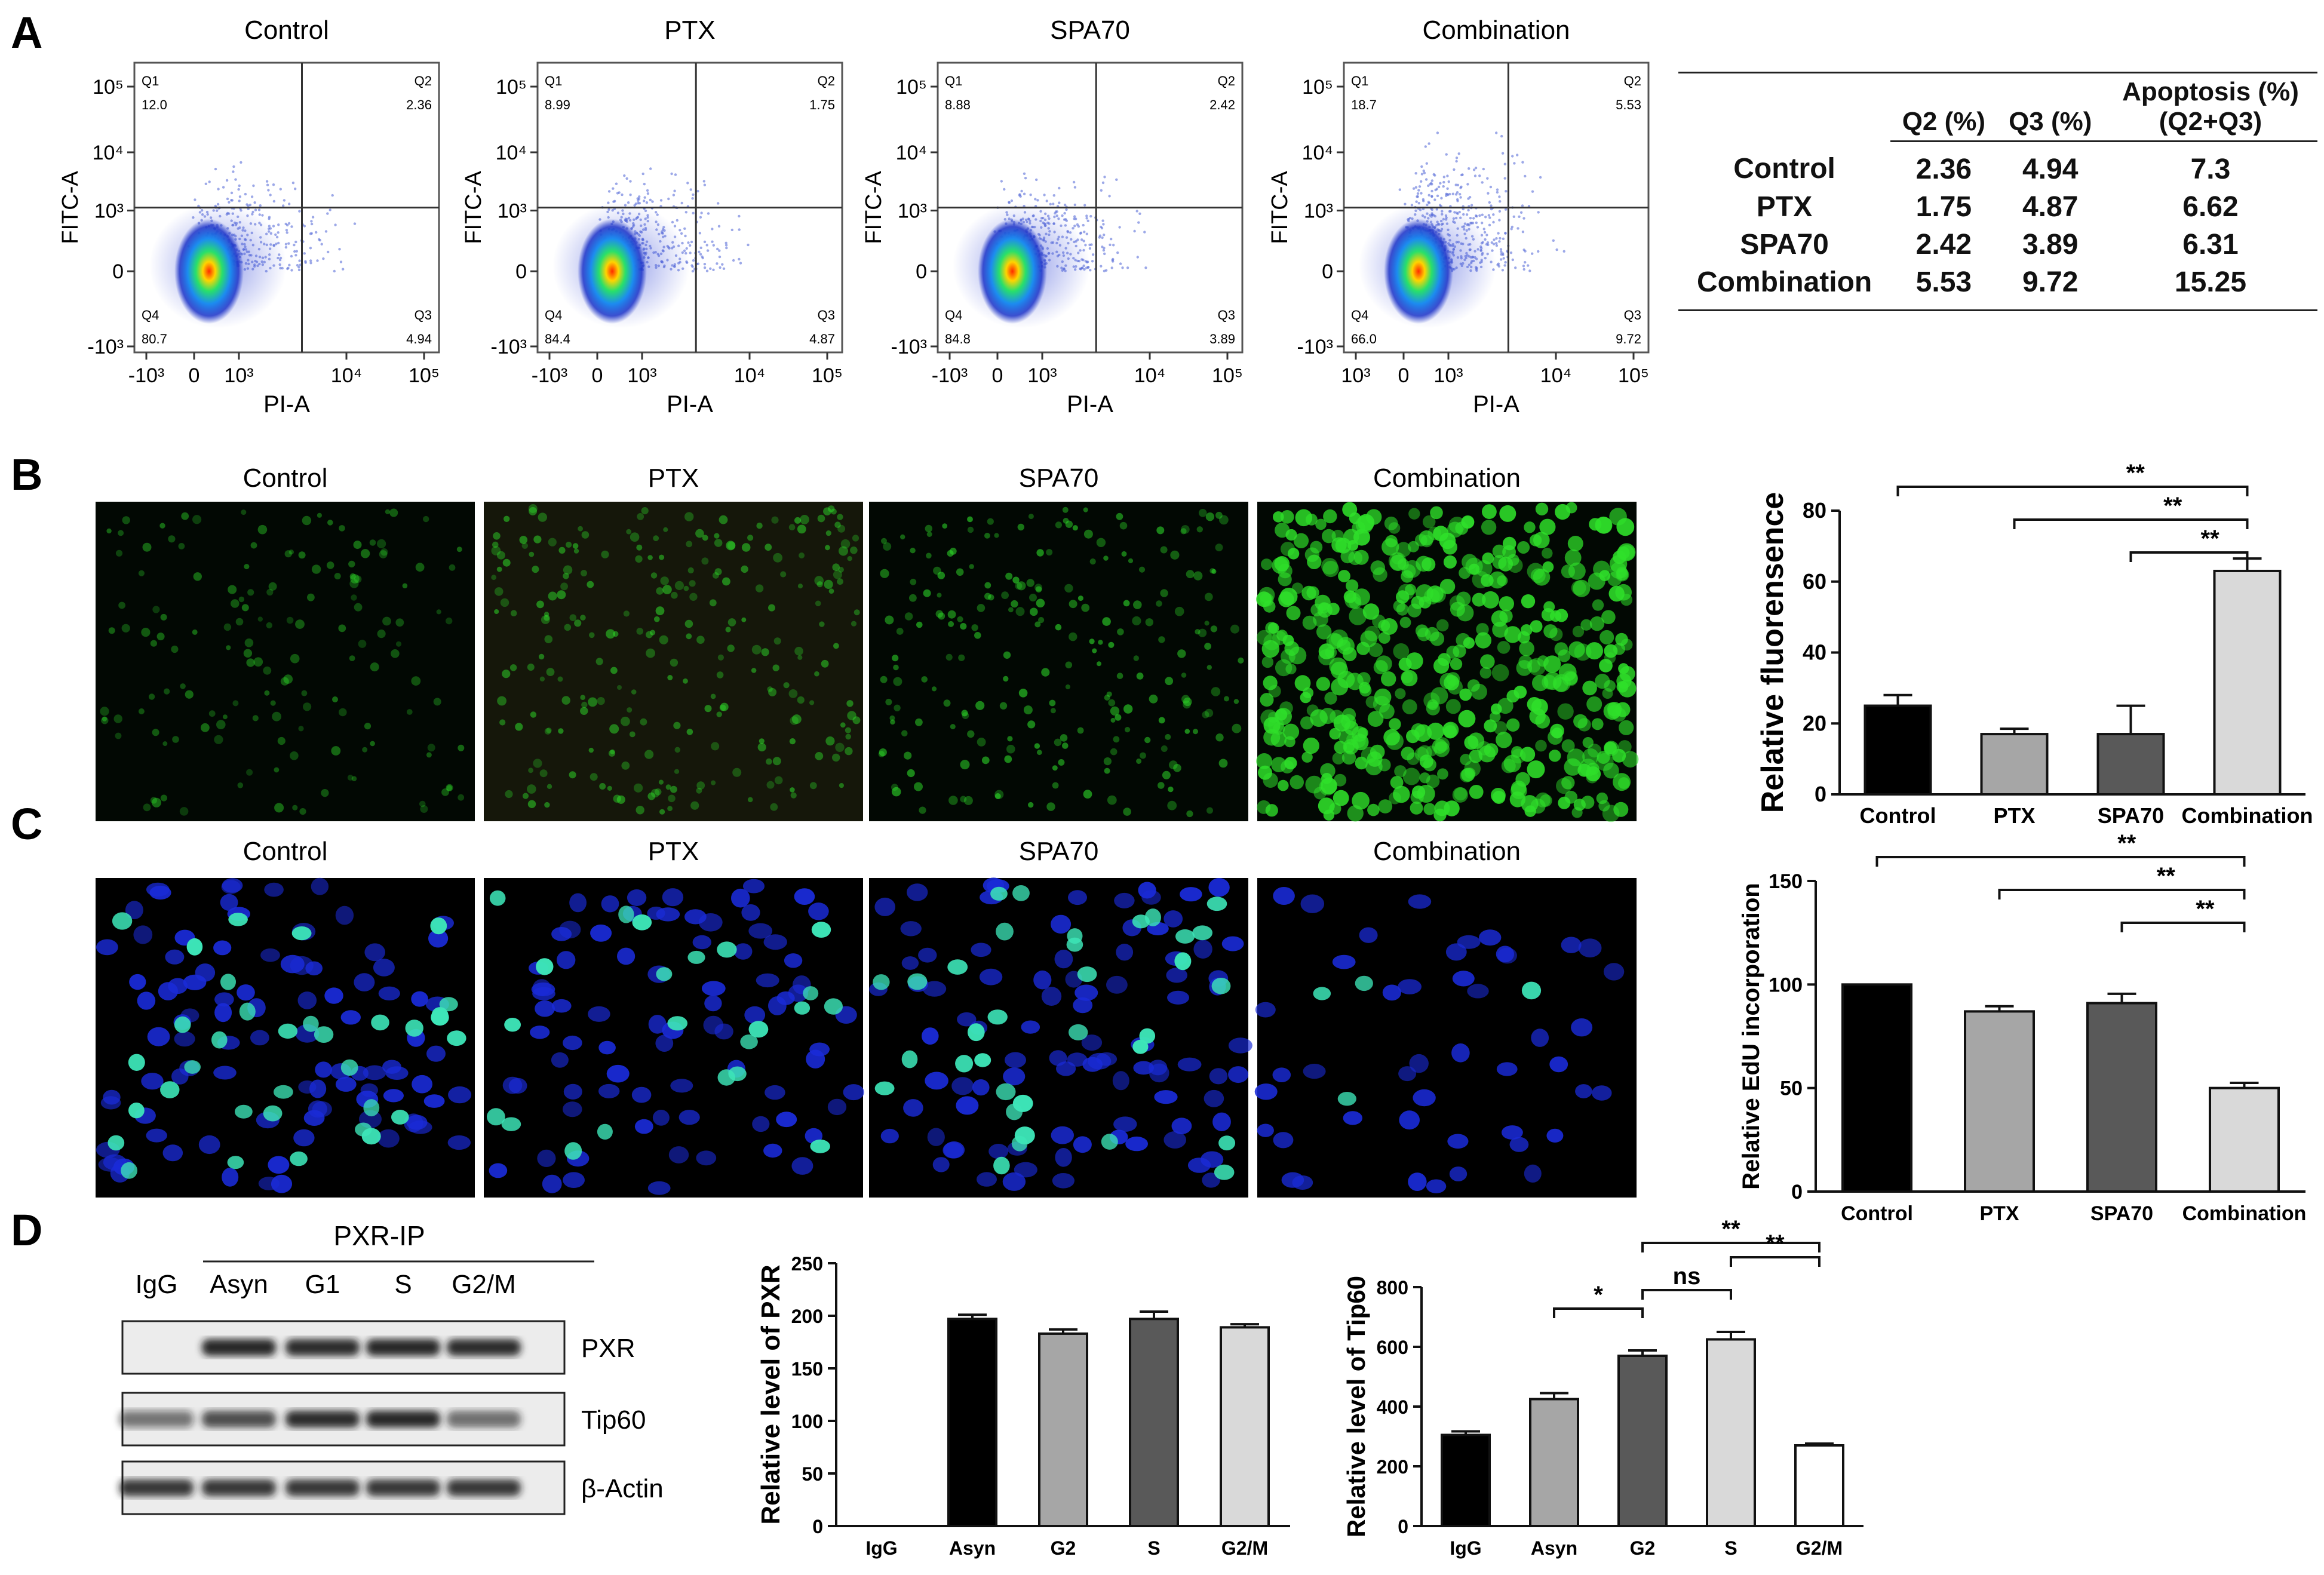 This screenshot has width=2324, height=1575. What do you see at coordinates (549, 376) in the screenshot?
I see `flow-x-tick-label: -10³` at bounding box center [549, 376].